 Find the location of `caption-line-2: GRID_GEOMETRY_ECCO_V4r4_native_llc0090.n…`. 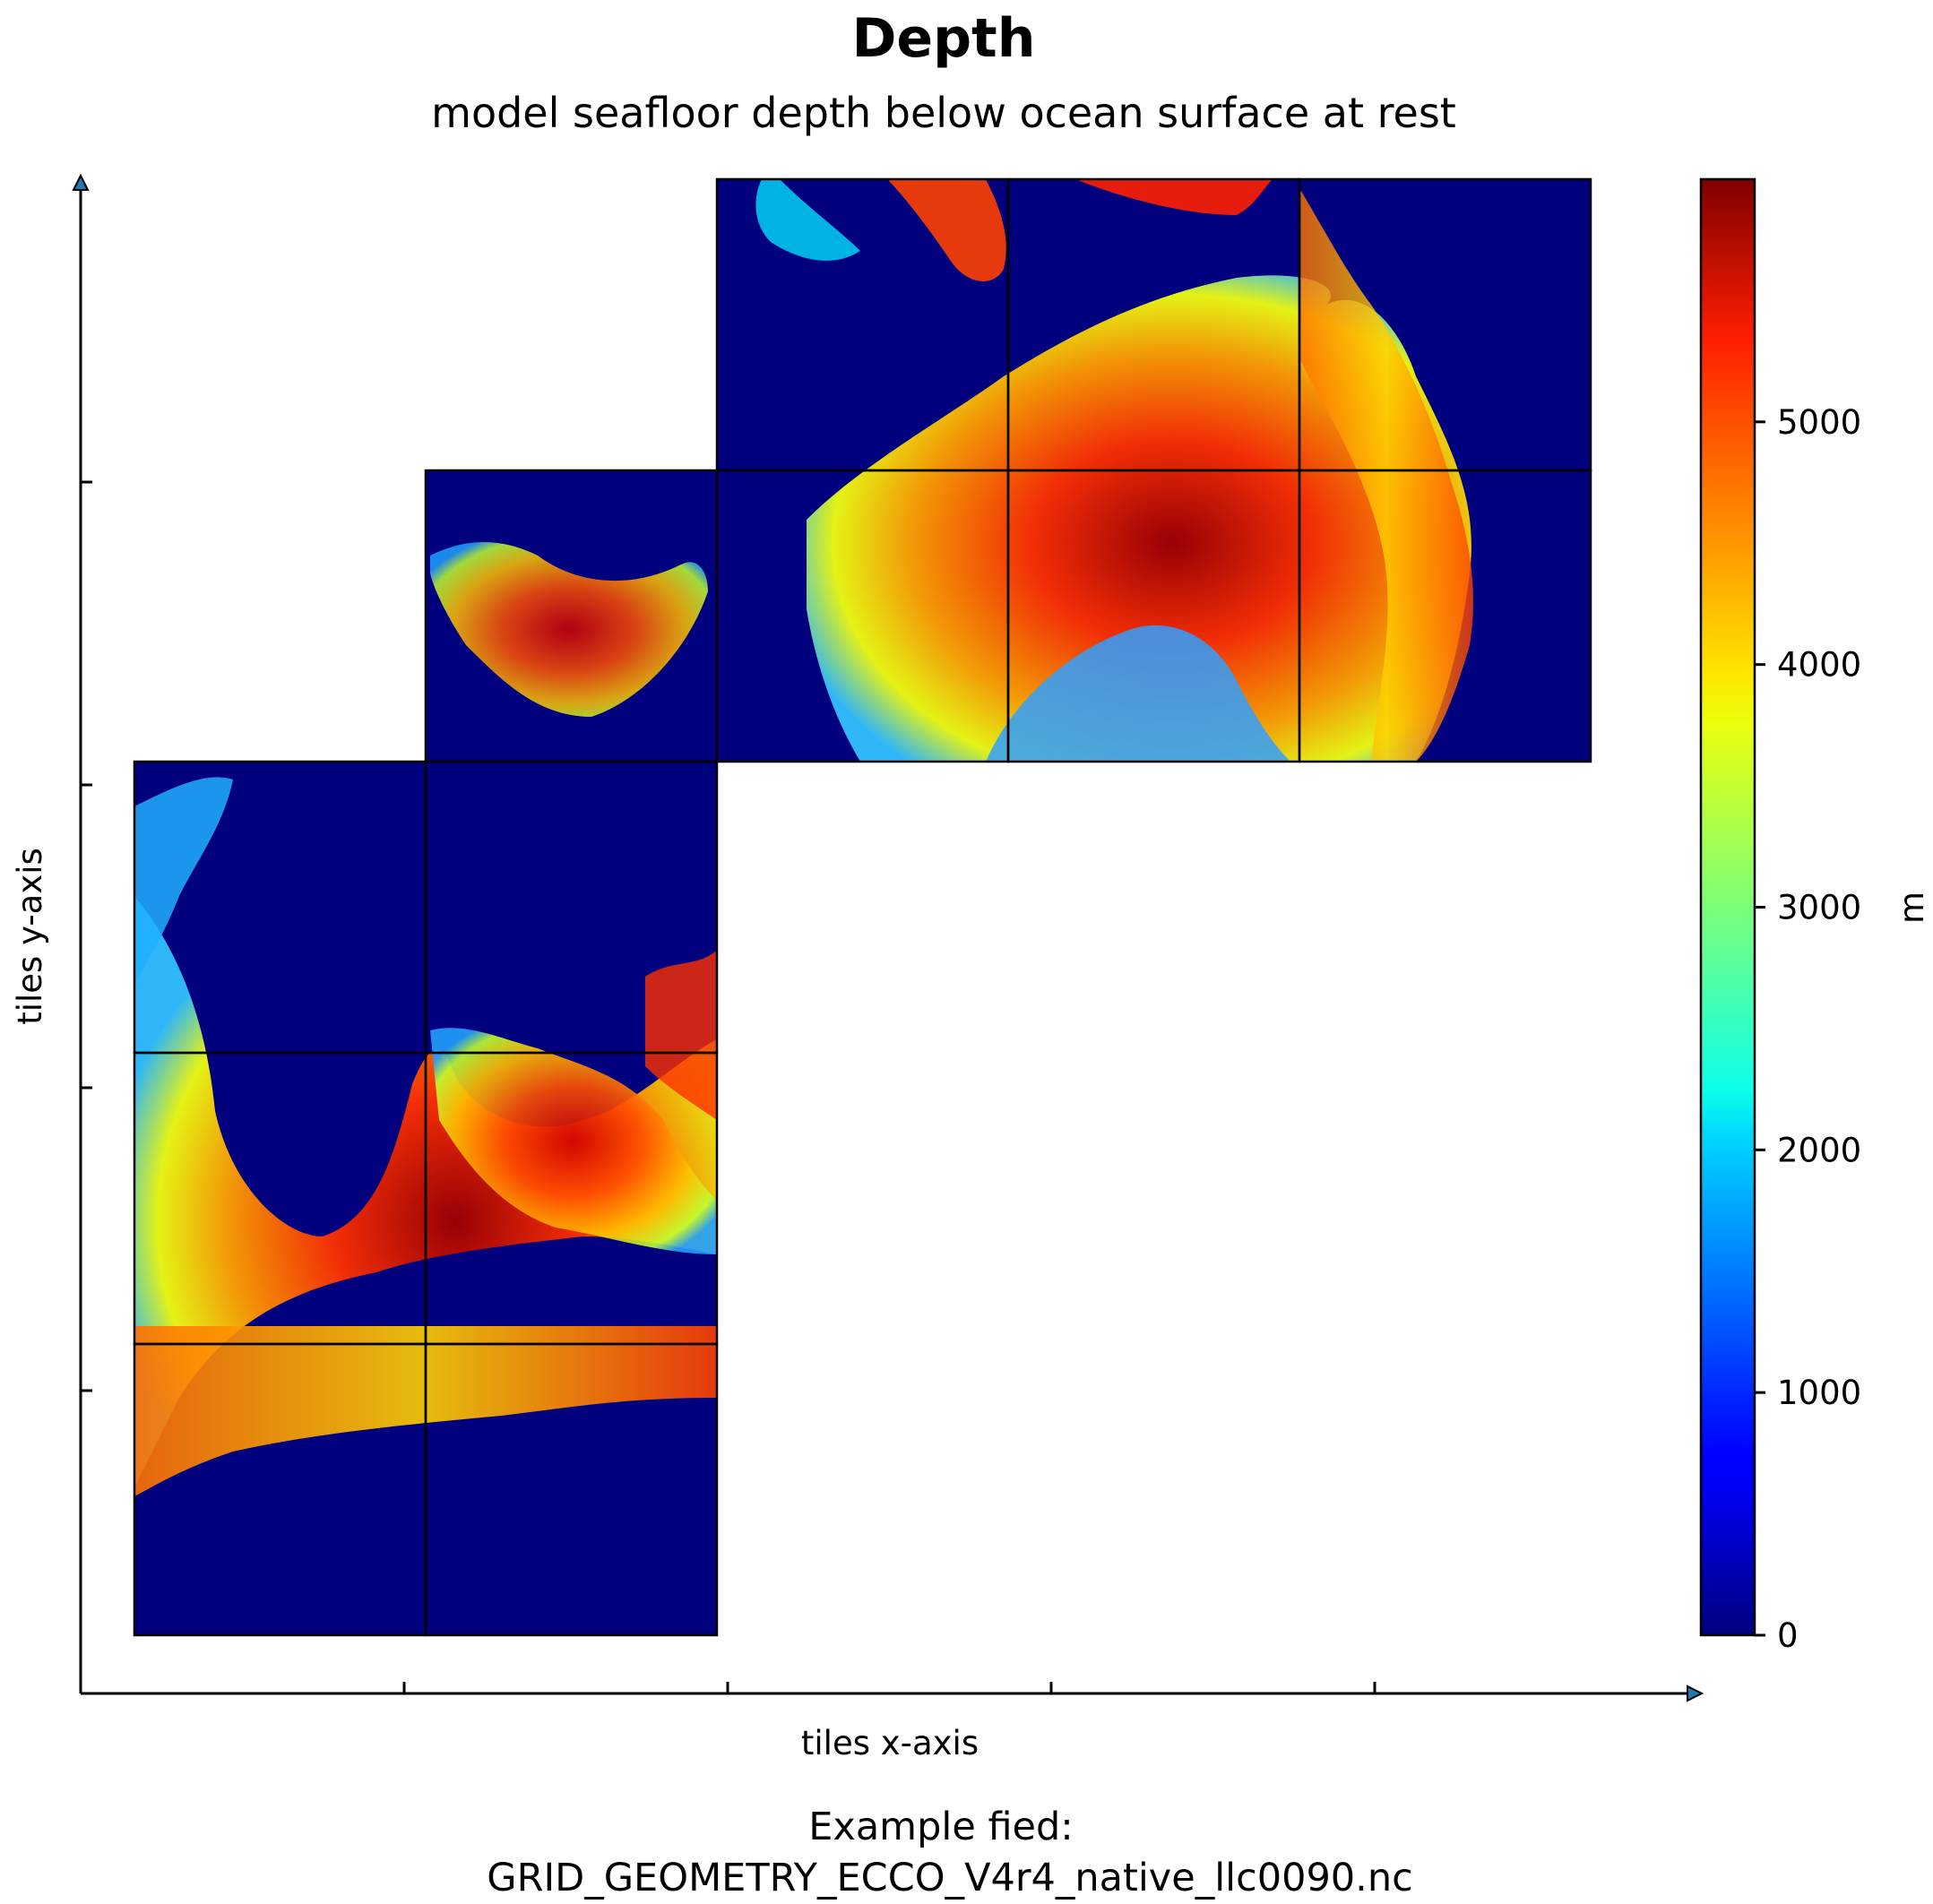

caption-line-2: GRID_GEOMETRY_ECCO_V4r4_native_llc0090.n… is located at coordinates (949, 1878).